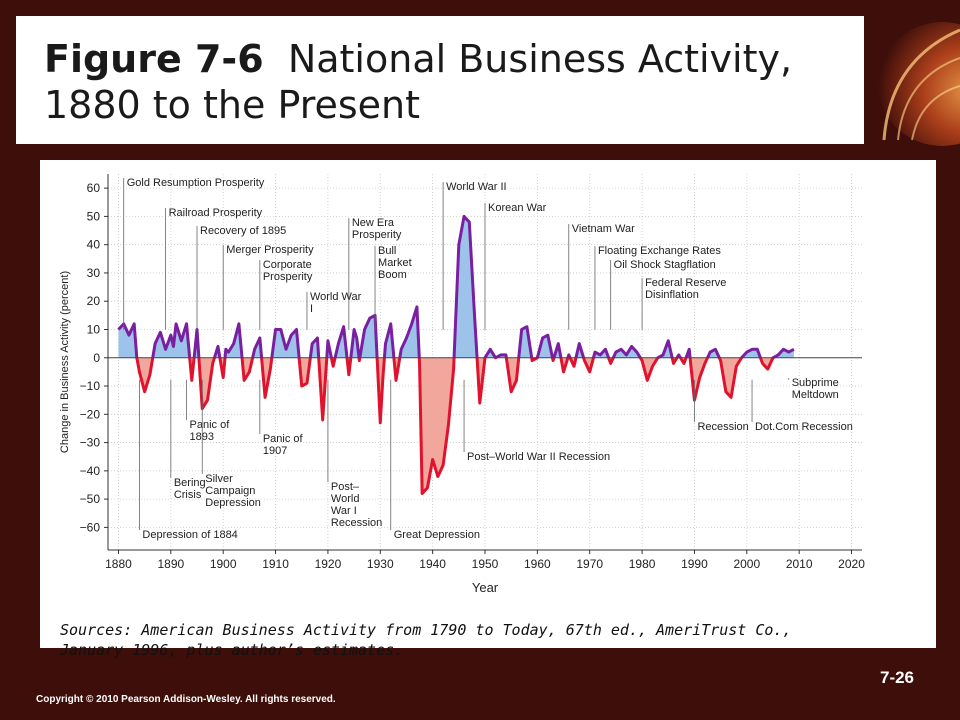 This screenshot has width=960, height=720. What do you see at coordinates (345, 487) in the screenshot?
I see `annotation-below-label: Post–` at bounding box center [345, 487].